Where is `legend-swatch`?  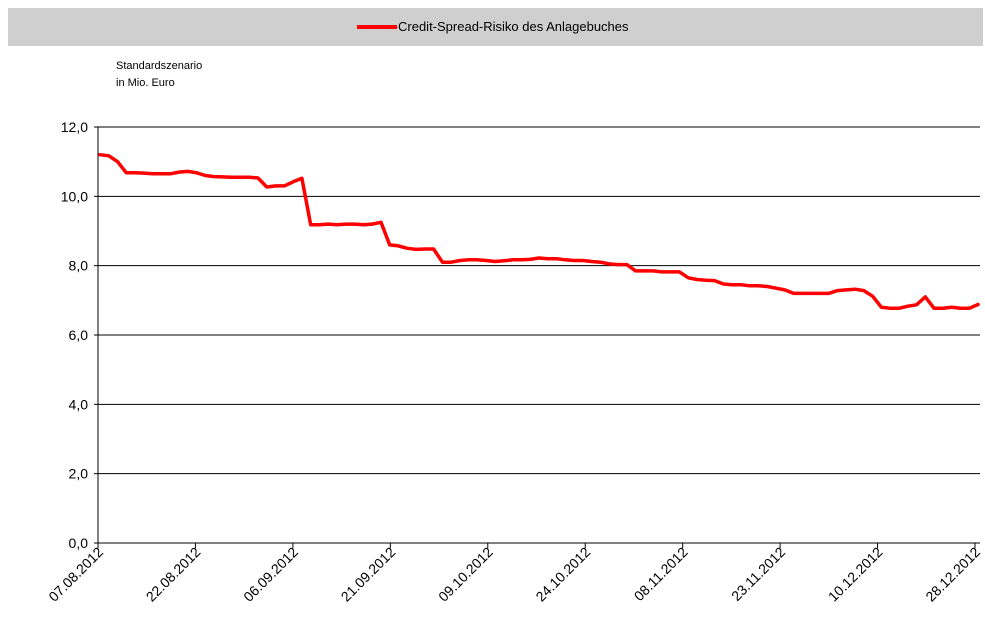
legend-swatch is located at coordinates (377, 27).